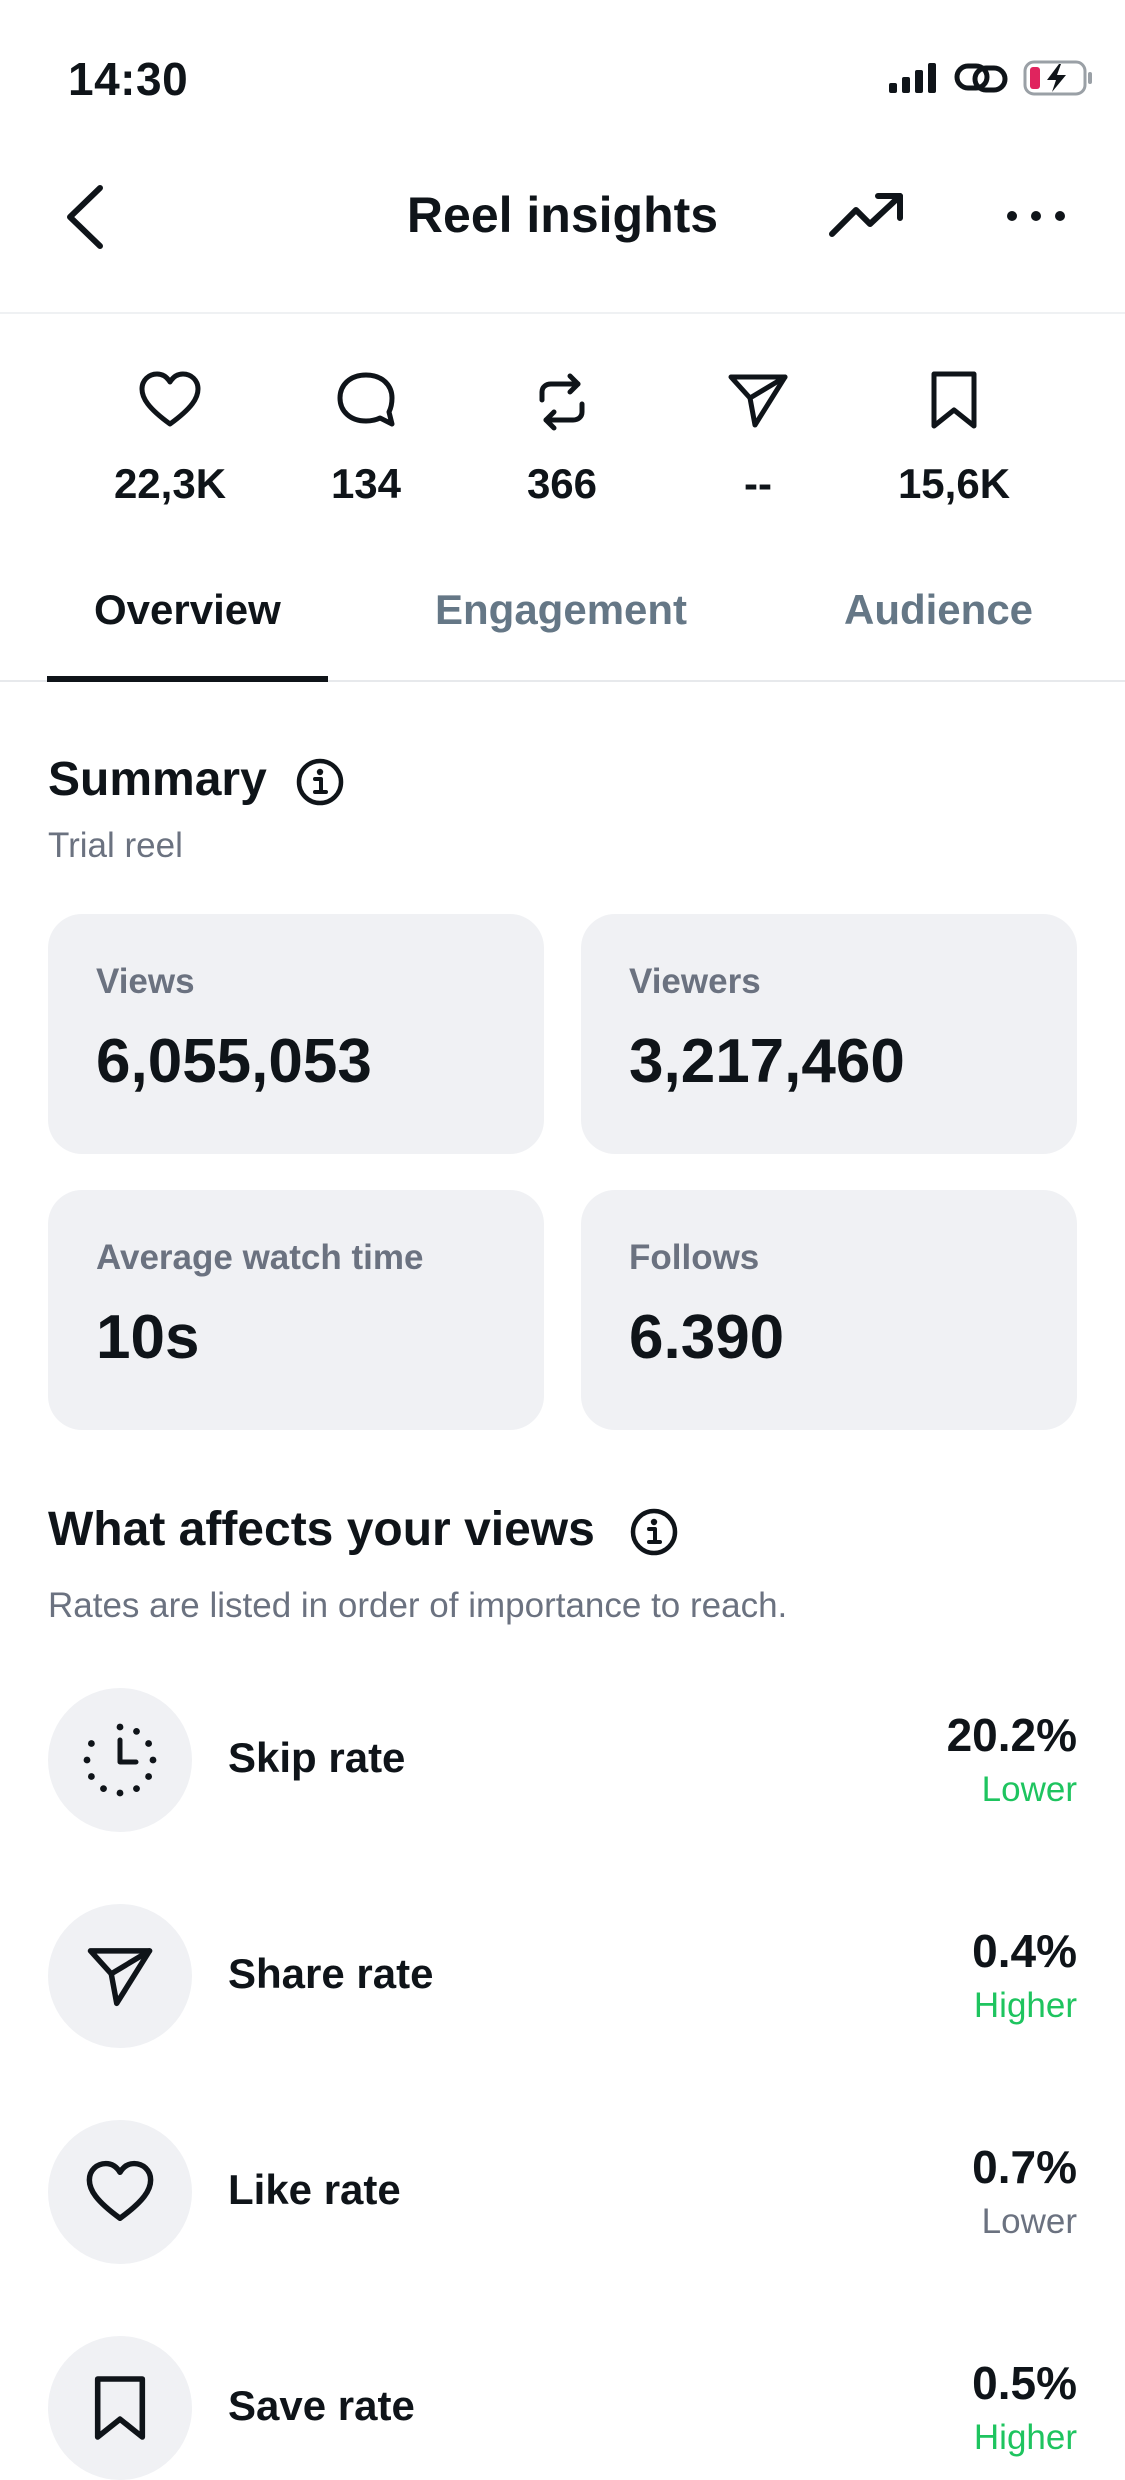  What do you see at coordinates (954, 483) in the screenshot?
I see `stat-value: 15,6K` at bounding box center [954, 483].